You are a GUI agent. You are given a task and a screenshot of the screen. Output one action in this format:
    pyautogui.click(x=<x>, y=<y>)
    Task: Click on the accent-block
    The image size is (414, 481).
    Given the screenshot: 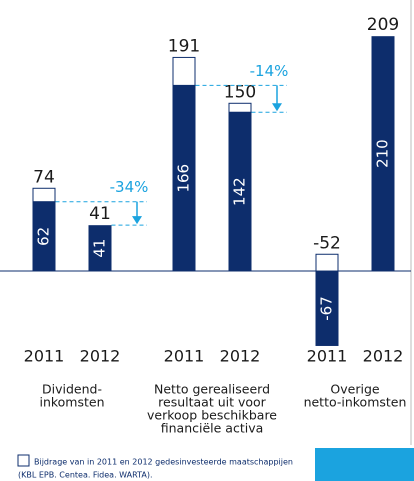 What is the action you would take?
    pyautogui.click(x=364, y=464)
    